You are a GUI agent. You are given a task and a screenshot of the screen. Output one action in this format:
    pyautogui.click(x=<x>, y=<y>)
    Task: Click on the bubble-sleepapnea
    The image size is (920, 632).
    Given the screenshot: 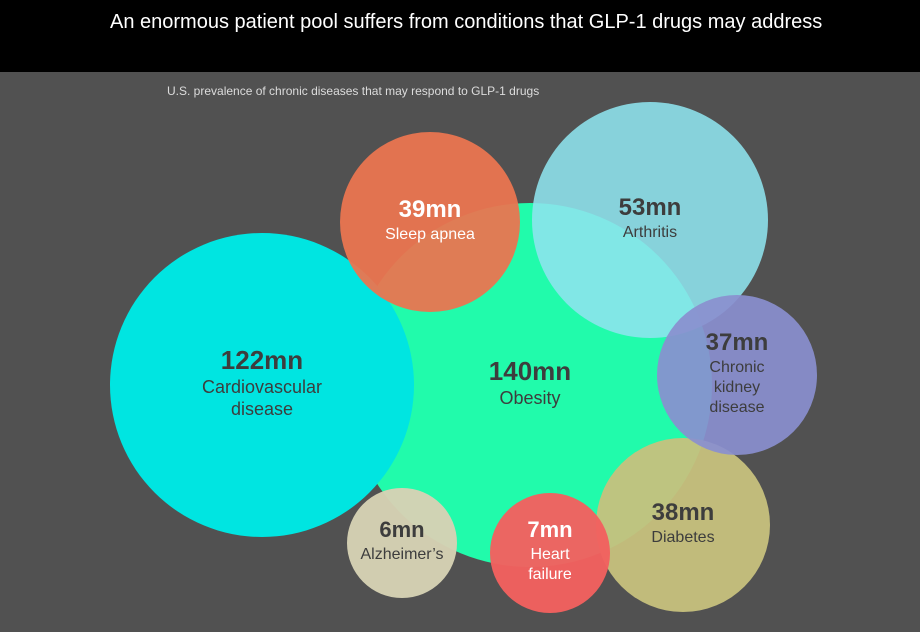 What is the action you would take?
    pyautogui.click(x=430, y=222)
    